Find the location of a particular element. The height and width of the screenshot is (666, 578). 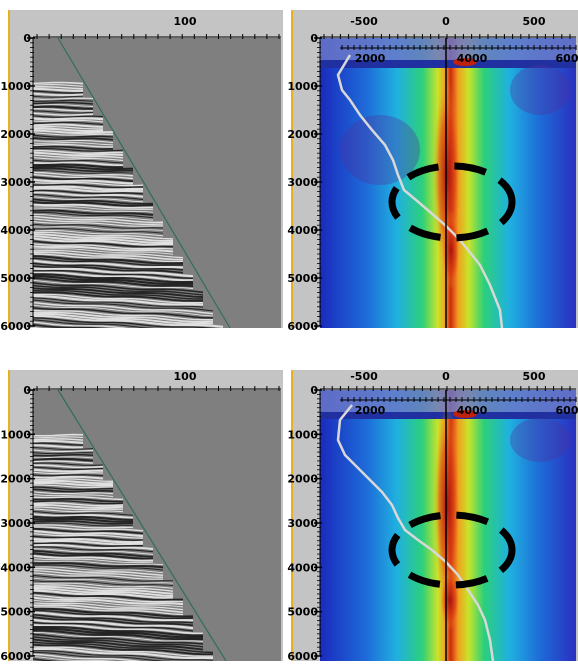

depth-tick-label: 5000 is located at coordinates (15, 278).